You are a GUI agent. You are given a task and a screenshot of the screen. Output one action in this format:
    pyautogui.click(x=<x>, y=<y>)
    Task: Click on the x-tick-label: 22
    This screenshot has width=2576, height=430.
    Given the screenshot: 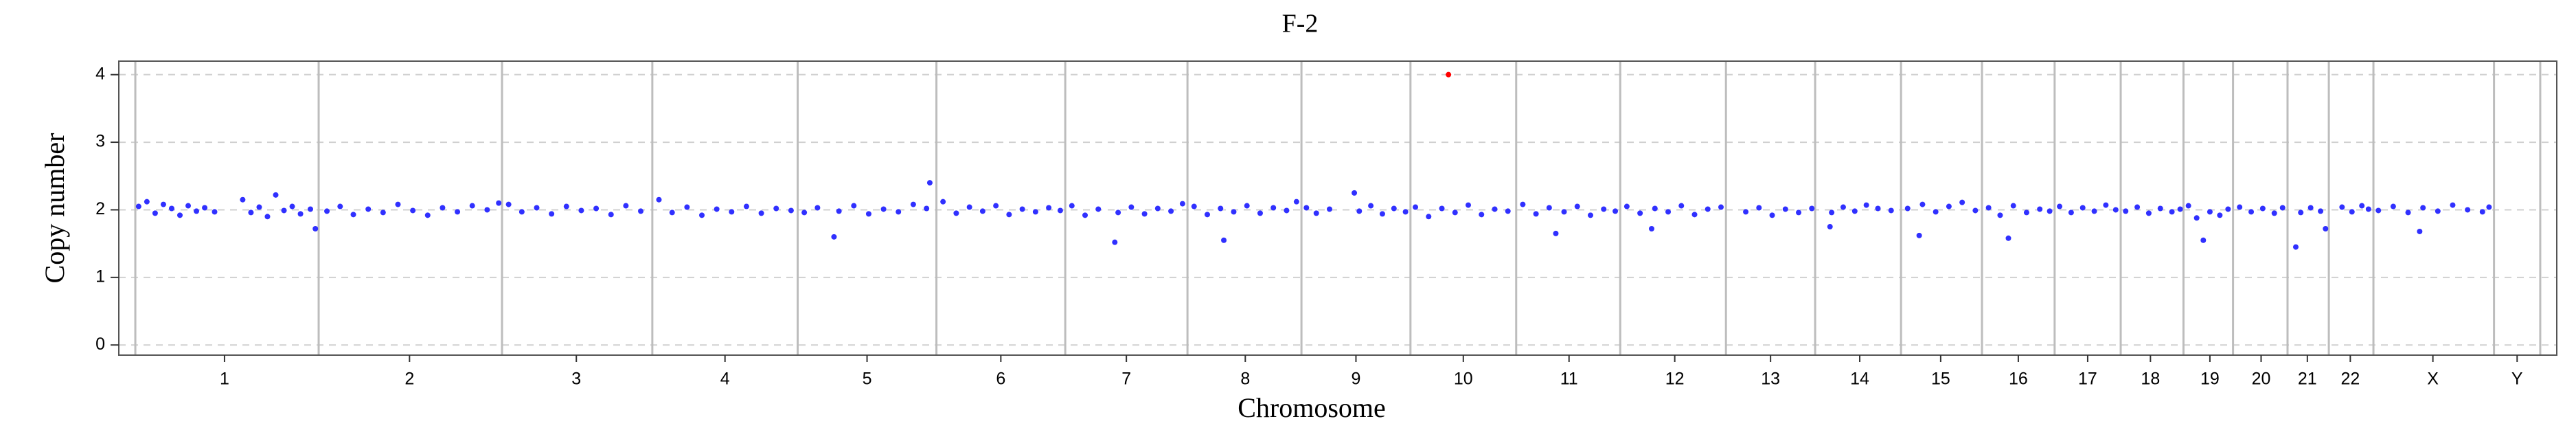 What is the action you would take?
    pyautogui.click(x=2350, y=379)
    